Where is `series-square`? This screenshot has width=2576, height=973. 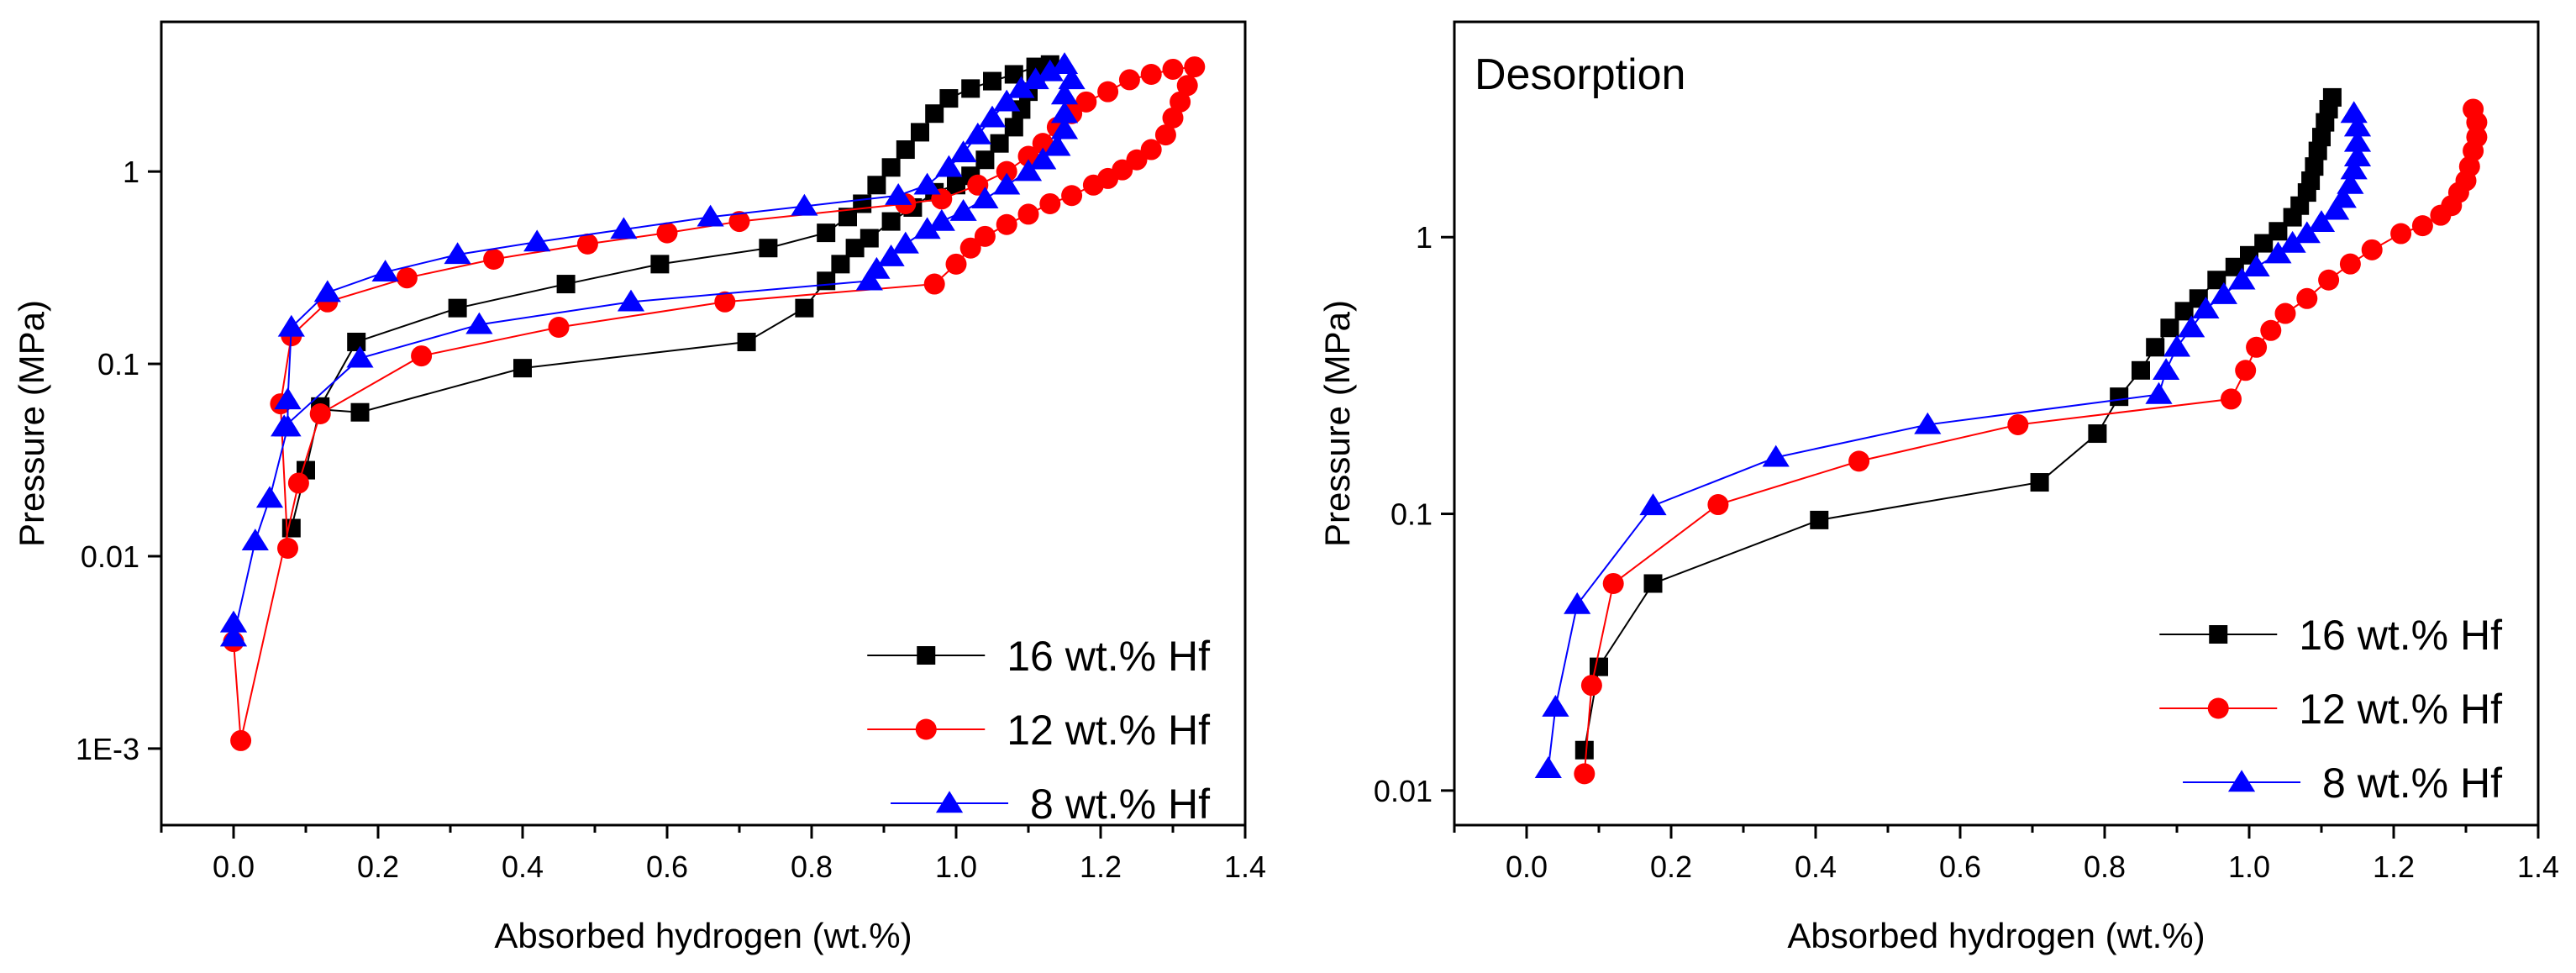 series-square is located at coordinates (670, 296).